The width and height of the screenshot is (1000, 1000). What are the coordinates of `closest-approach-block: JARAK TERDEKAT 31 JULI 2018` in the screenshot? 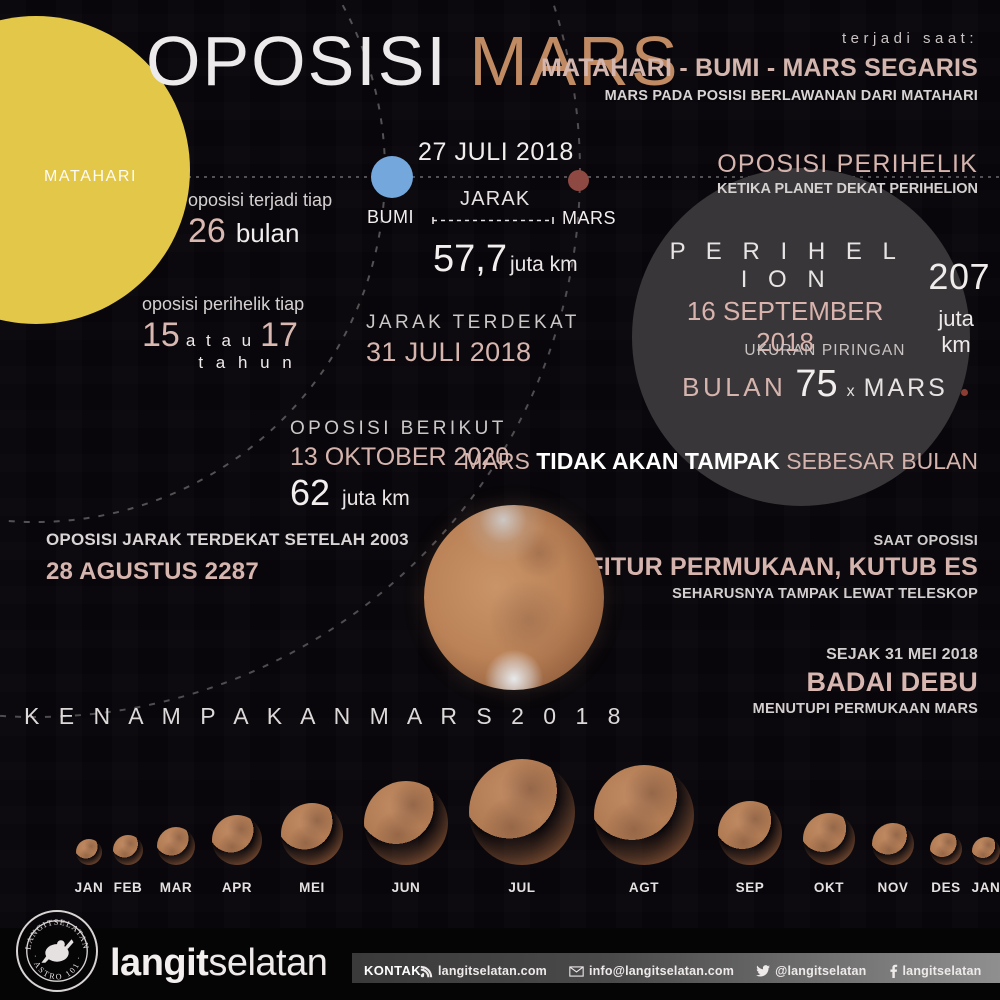 It's located at (473, 340).